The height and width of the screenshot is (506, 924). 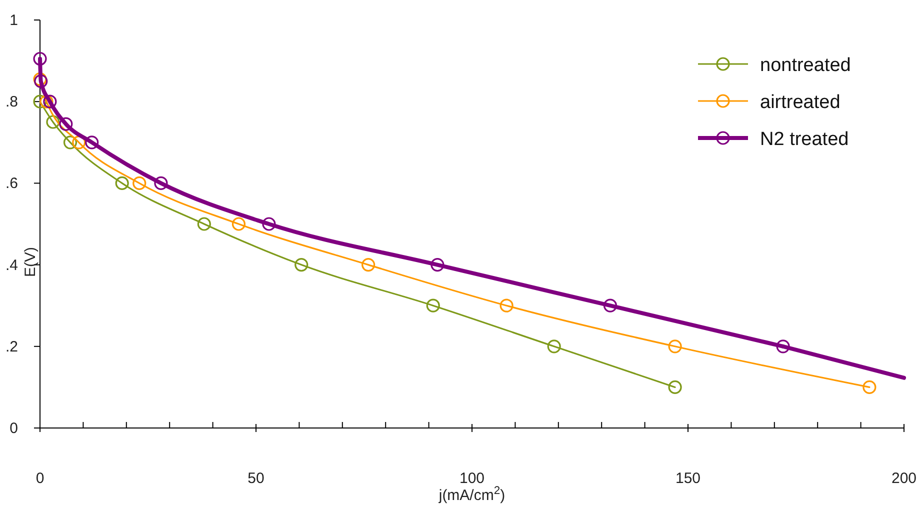 I want to click on y-tick-label: .6, so click(x=11, y=183).